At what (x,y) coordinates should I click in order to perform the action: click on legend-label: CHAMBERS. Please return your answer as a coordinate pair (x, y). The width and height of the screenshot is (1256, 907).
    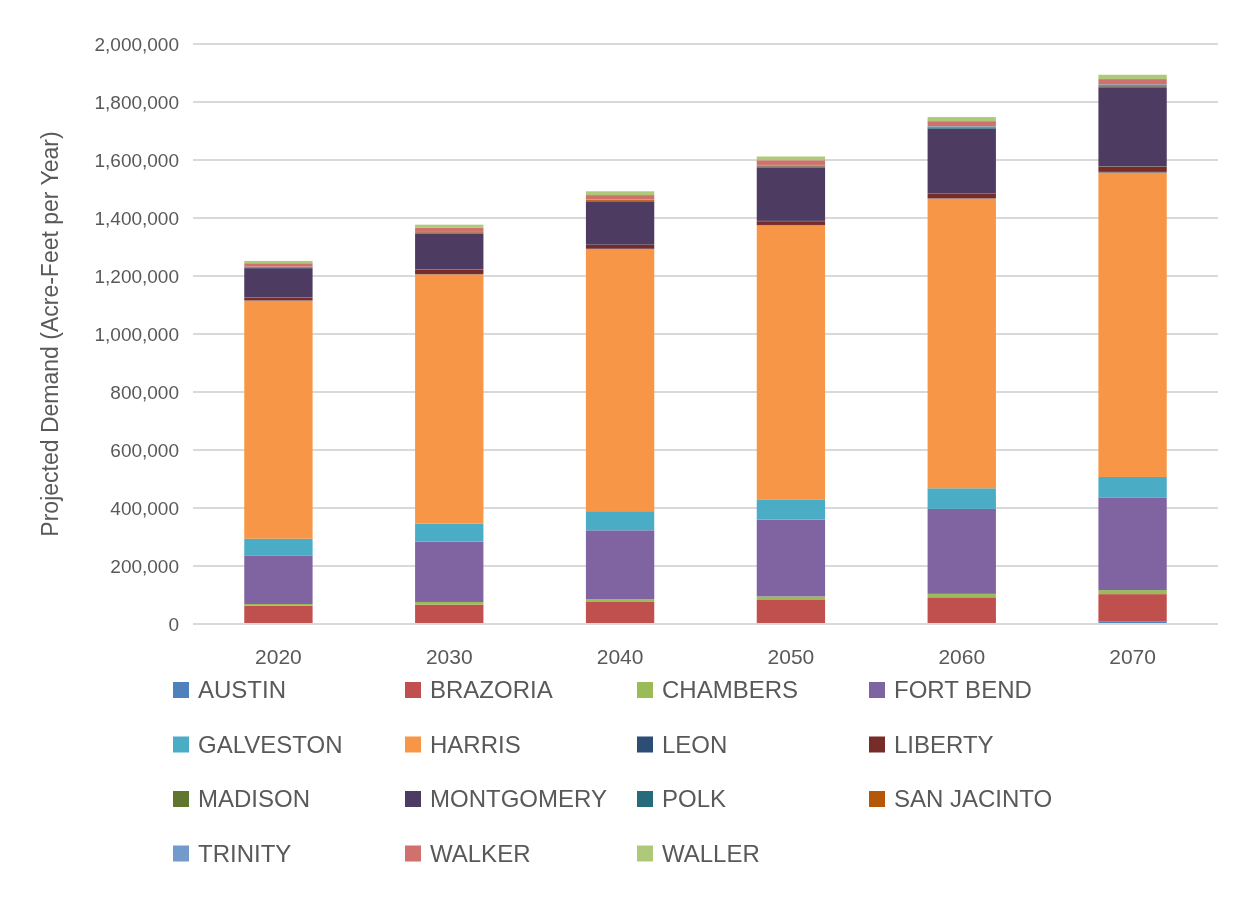
    Looking at the image, I should click on (730, 690).